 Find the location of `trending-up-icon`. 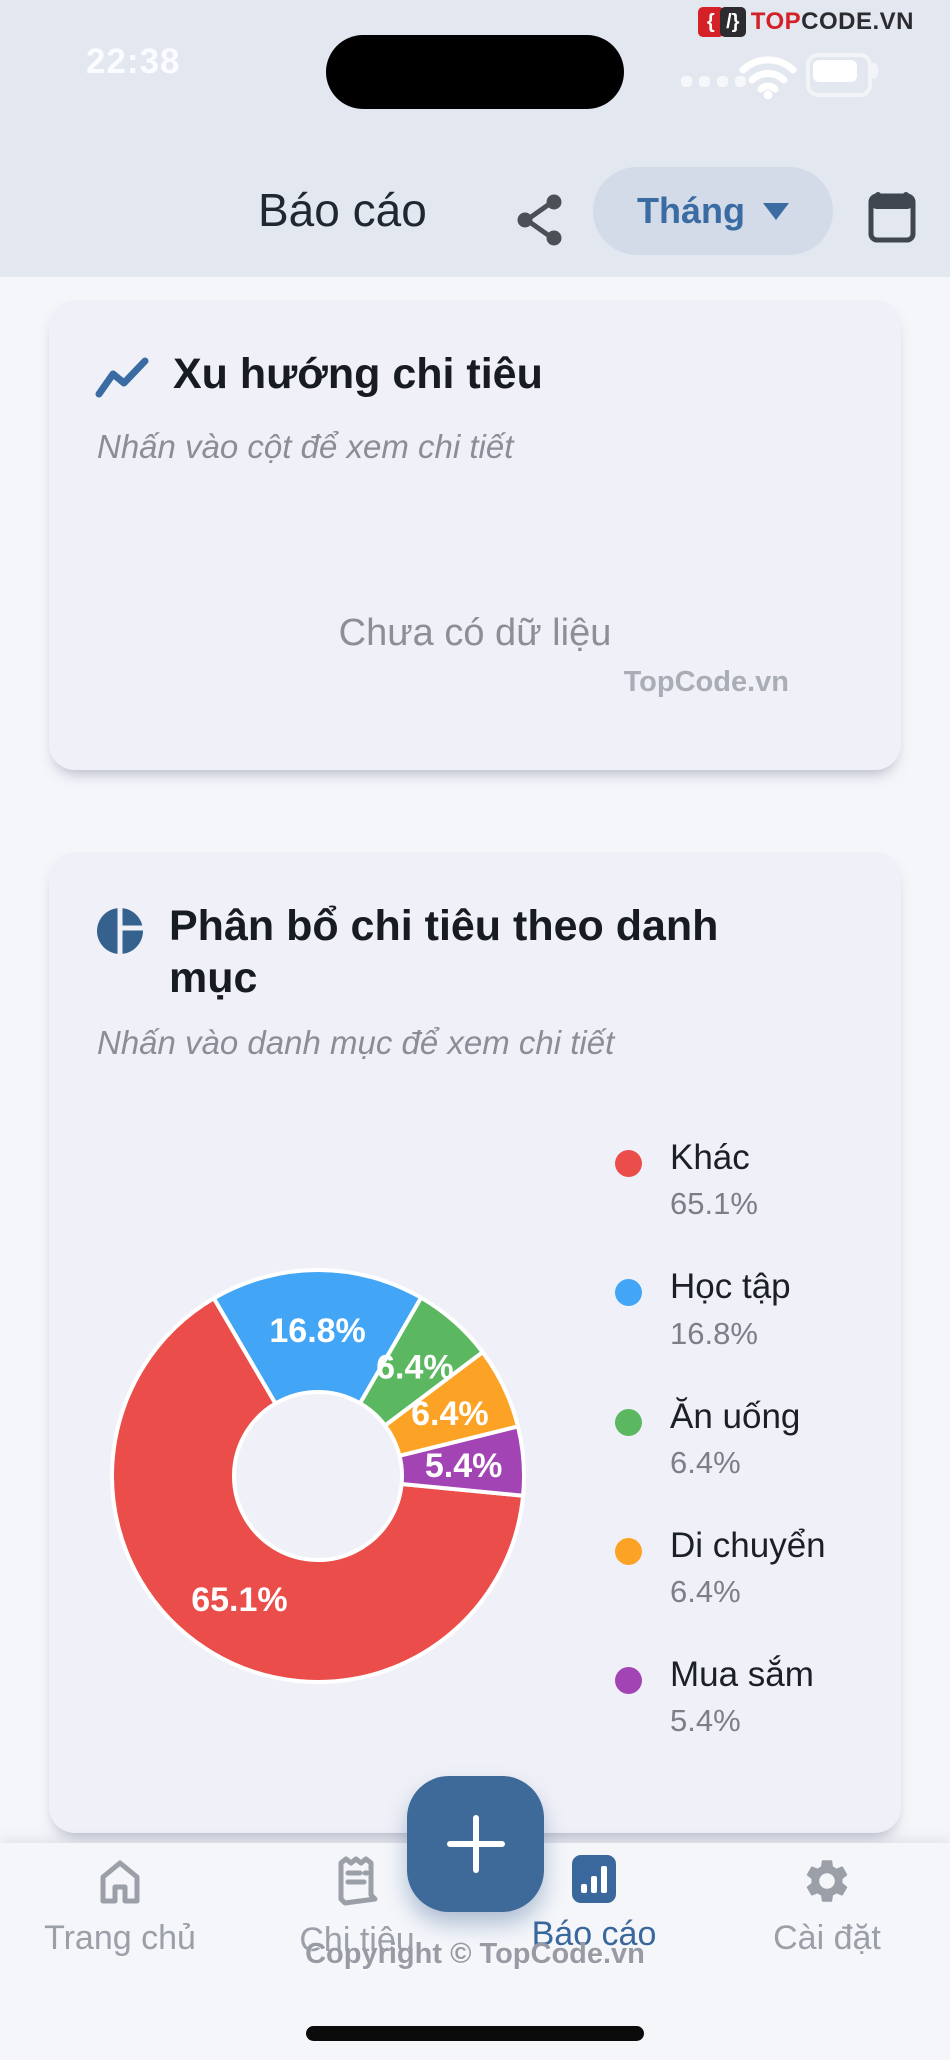

trending-up-icon is located at coordinates (122, 377).